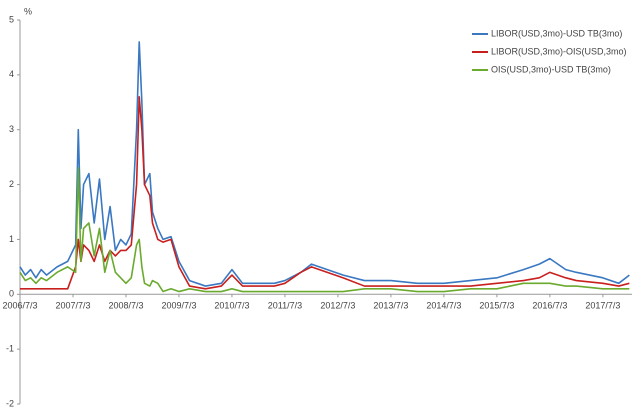 The height and width of the screenshot is (411, 636). What do you see at coordinates (11, 19) in the screenshot?
I see `y-tick-label: 5` at bounding box center [11, 19].